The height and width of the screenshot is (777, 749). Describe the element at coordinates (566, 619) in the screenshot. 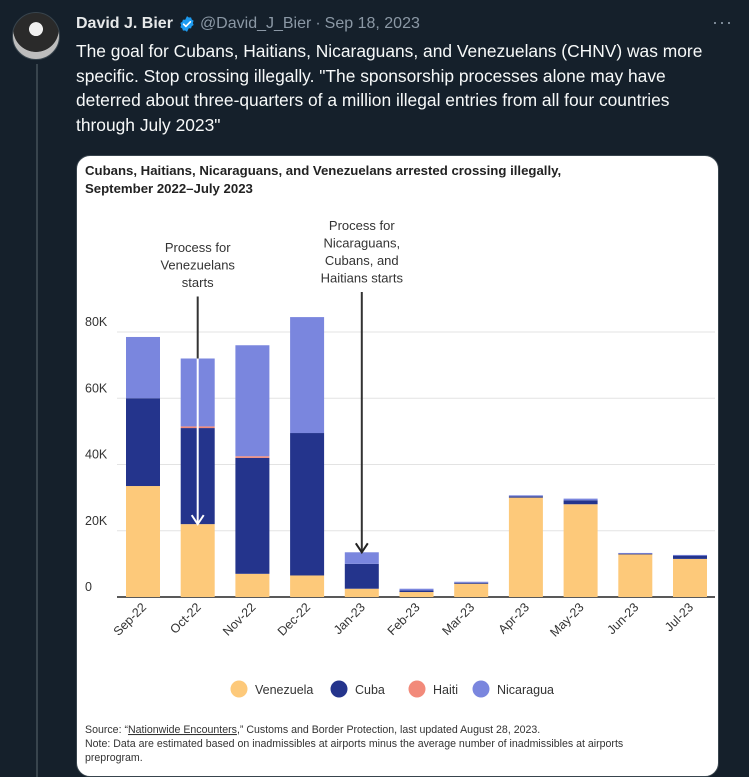

I see `x-tick-label: May-23` at that location.